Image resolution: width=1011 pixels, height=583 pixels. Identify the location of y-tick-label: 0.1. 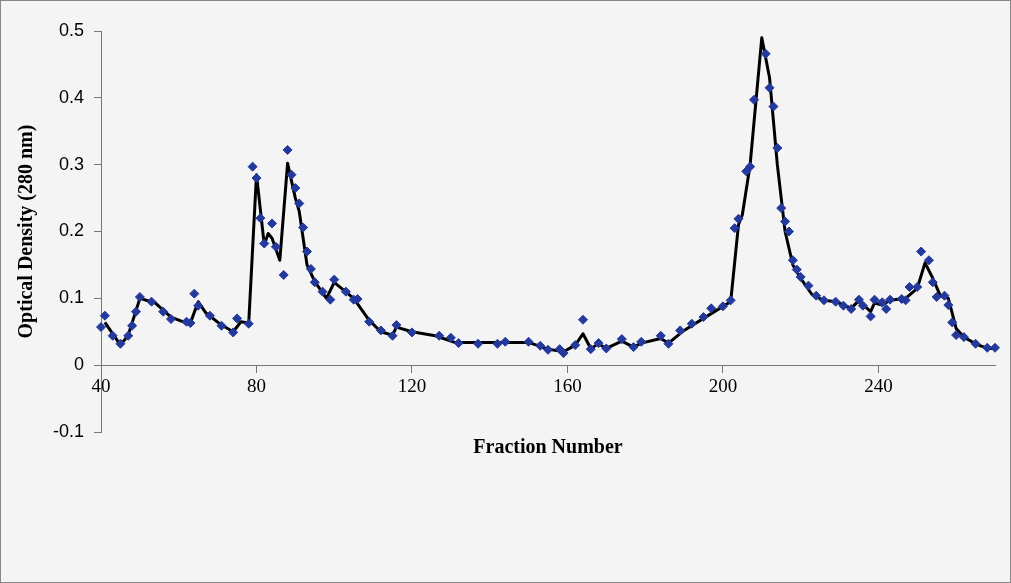
(71, 297).